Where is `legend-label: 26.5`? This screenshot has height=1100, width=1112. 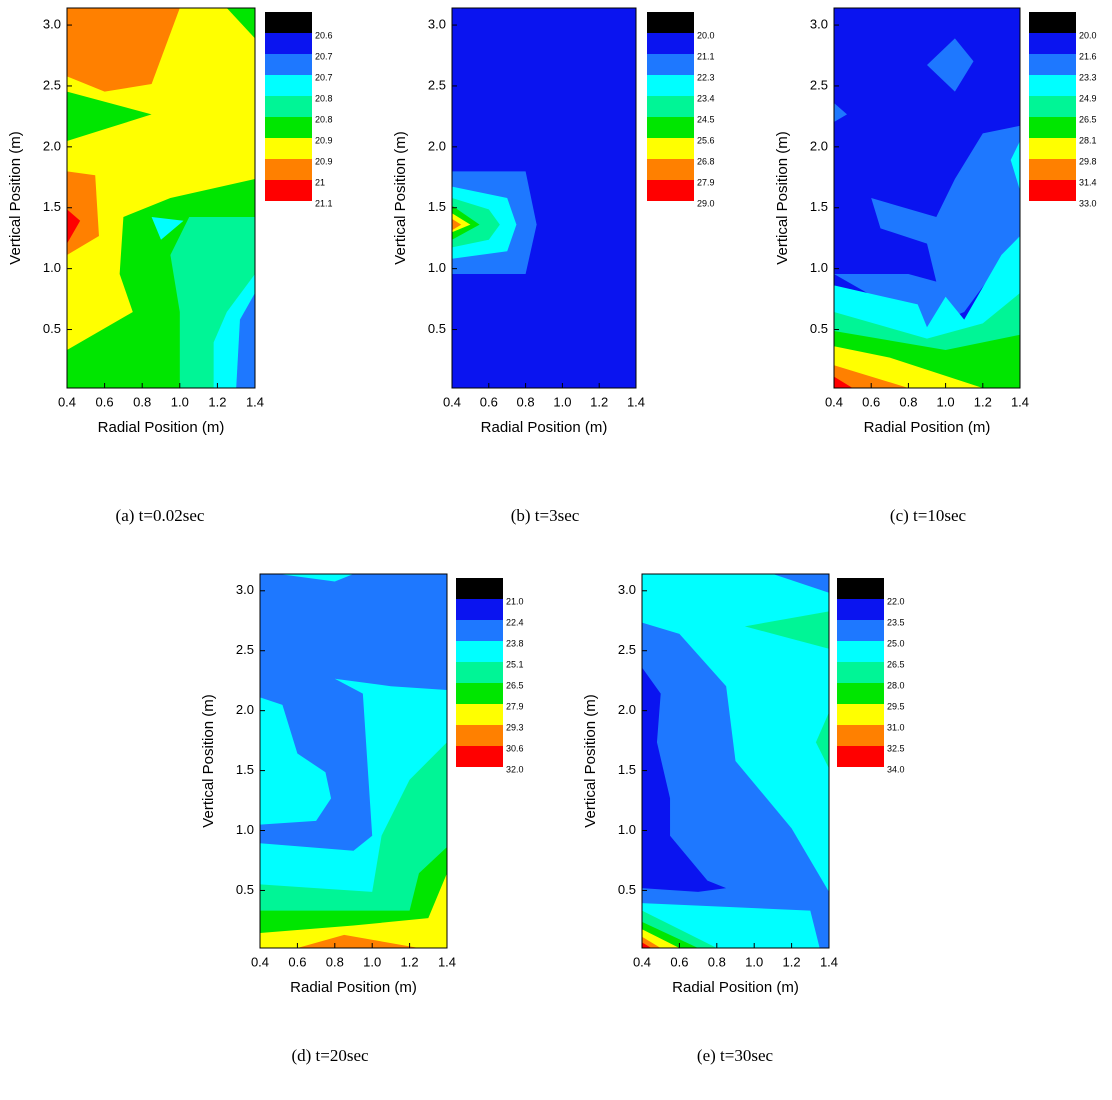
legend-label: 26.5 is located at coordinates (896, 664).